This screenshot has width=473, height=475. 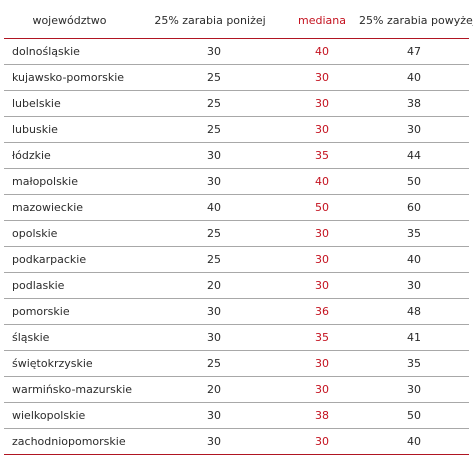 I want to click on table-row: małopolskie 30 40 50, so click(x=236, y=181).